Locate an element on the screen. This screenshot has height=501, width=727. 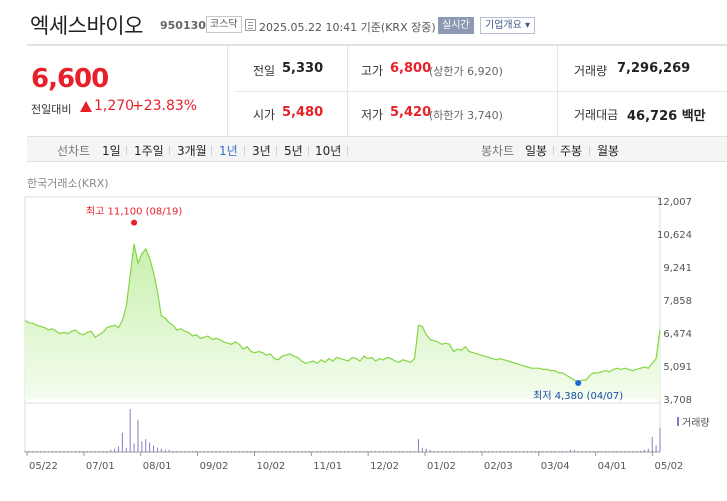
stock-name: 엑세스바이오 is located at coordinates (86, 26).